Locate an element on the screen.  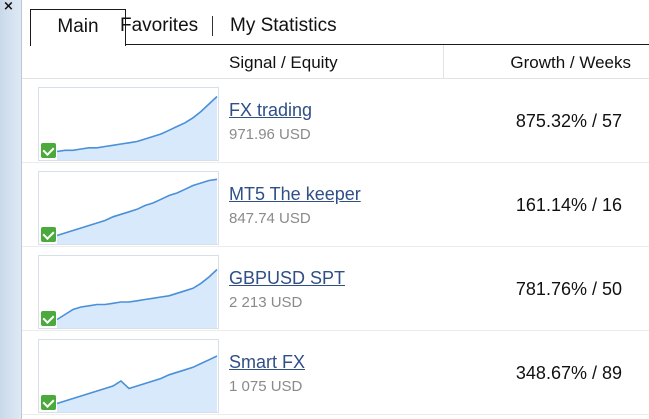
tab-my-statistics: My Statistics is located at coordinates (283, 25).